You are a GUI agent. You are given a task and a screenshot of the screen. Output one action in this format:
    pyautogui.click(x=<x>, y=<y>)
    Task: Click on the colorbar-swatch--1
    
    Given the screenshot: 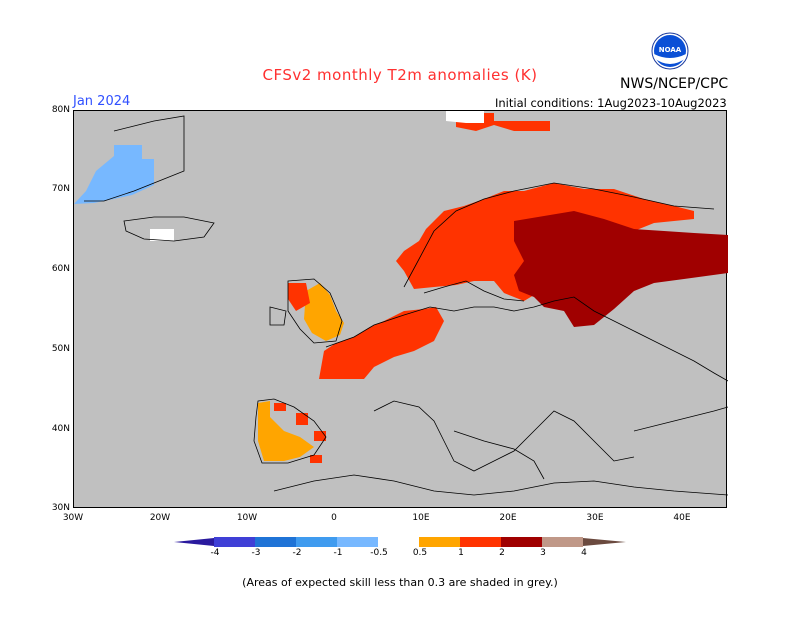 What is the action you would take?
    pyautogui.click(x=357, y=542)
    